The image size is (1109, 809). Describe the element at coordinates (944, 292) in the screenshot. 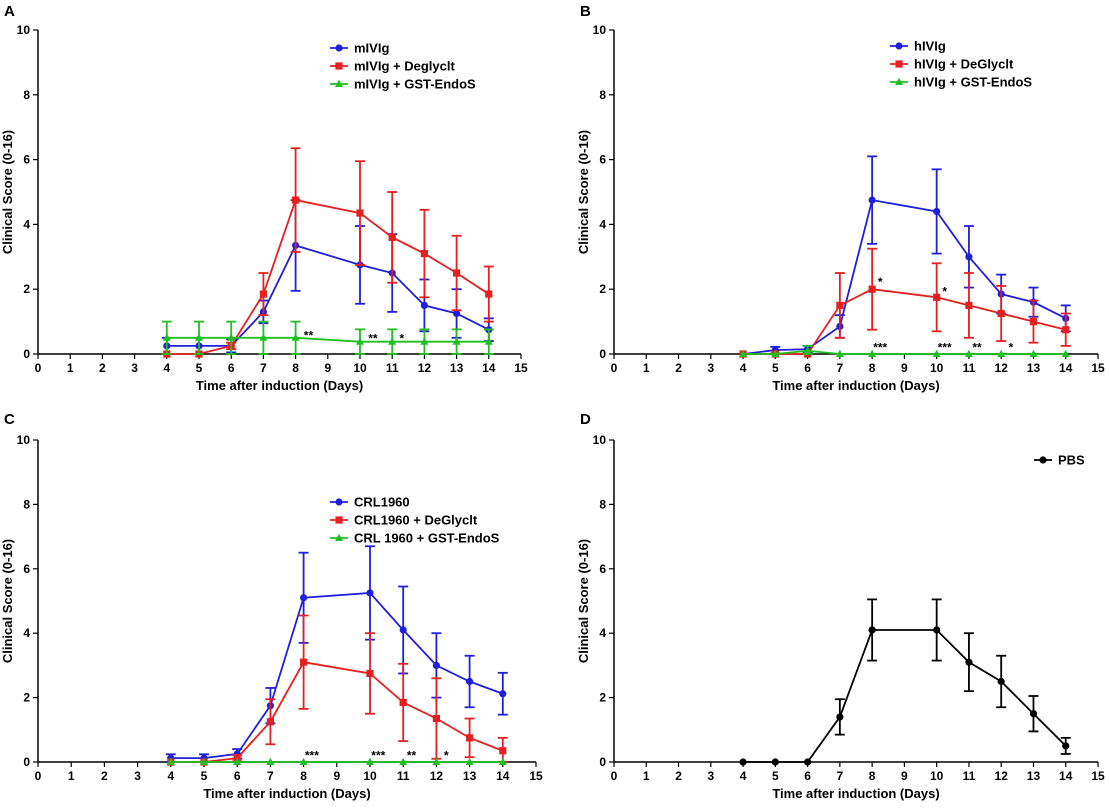

I see `significance-label: *` at that location.